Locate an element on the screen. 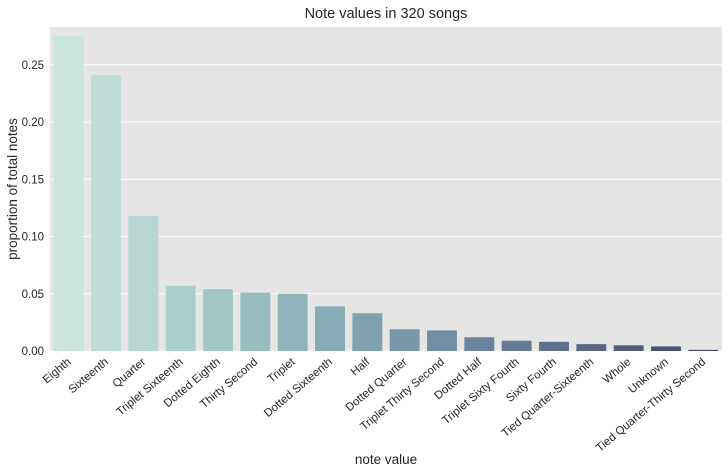  x-tick-label: Eighth is located at coordinates (57, 371).